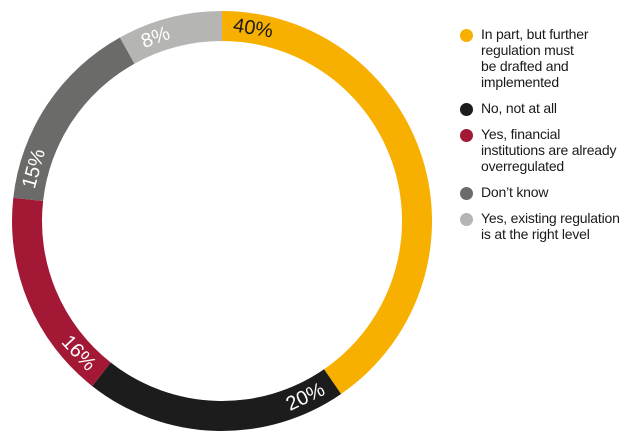 The width and height of the screenshot is (644, 432). What do you see at coordinates (515, 192) in the screenshot?
I see `legend-label: Don’t know` at bounding box center [515, 192].